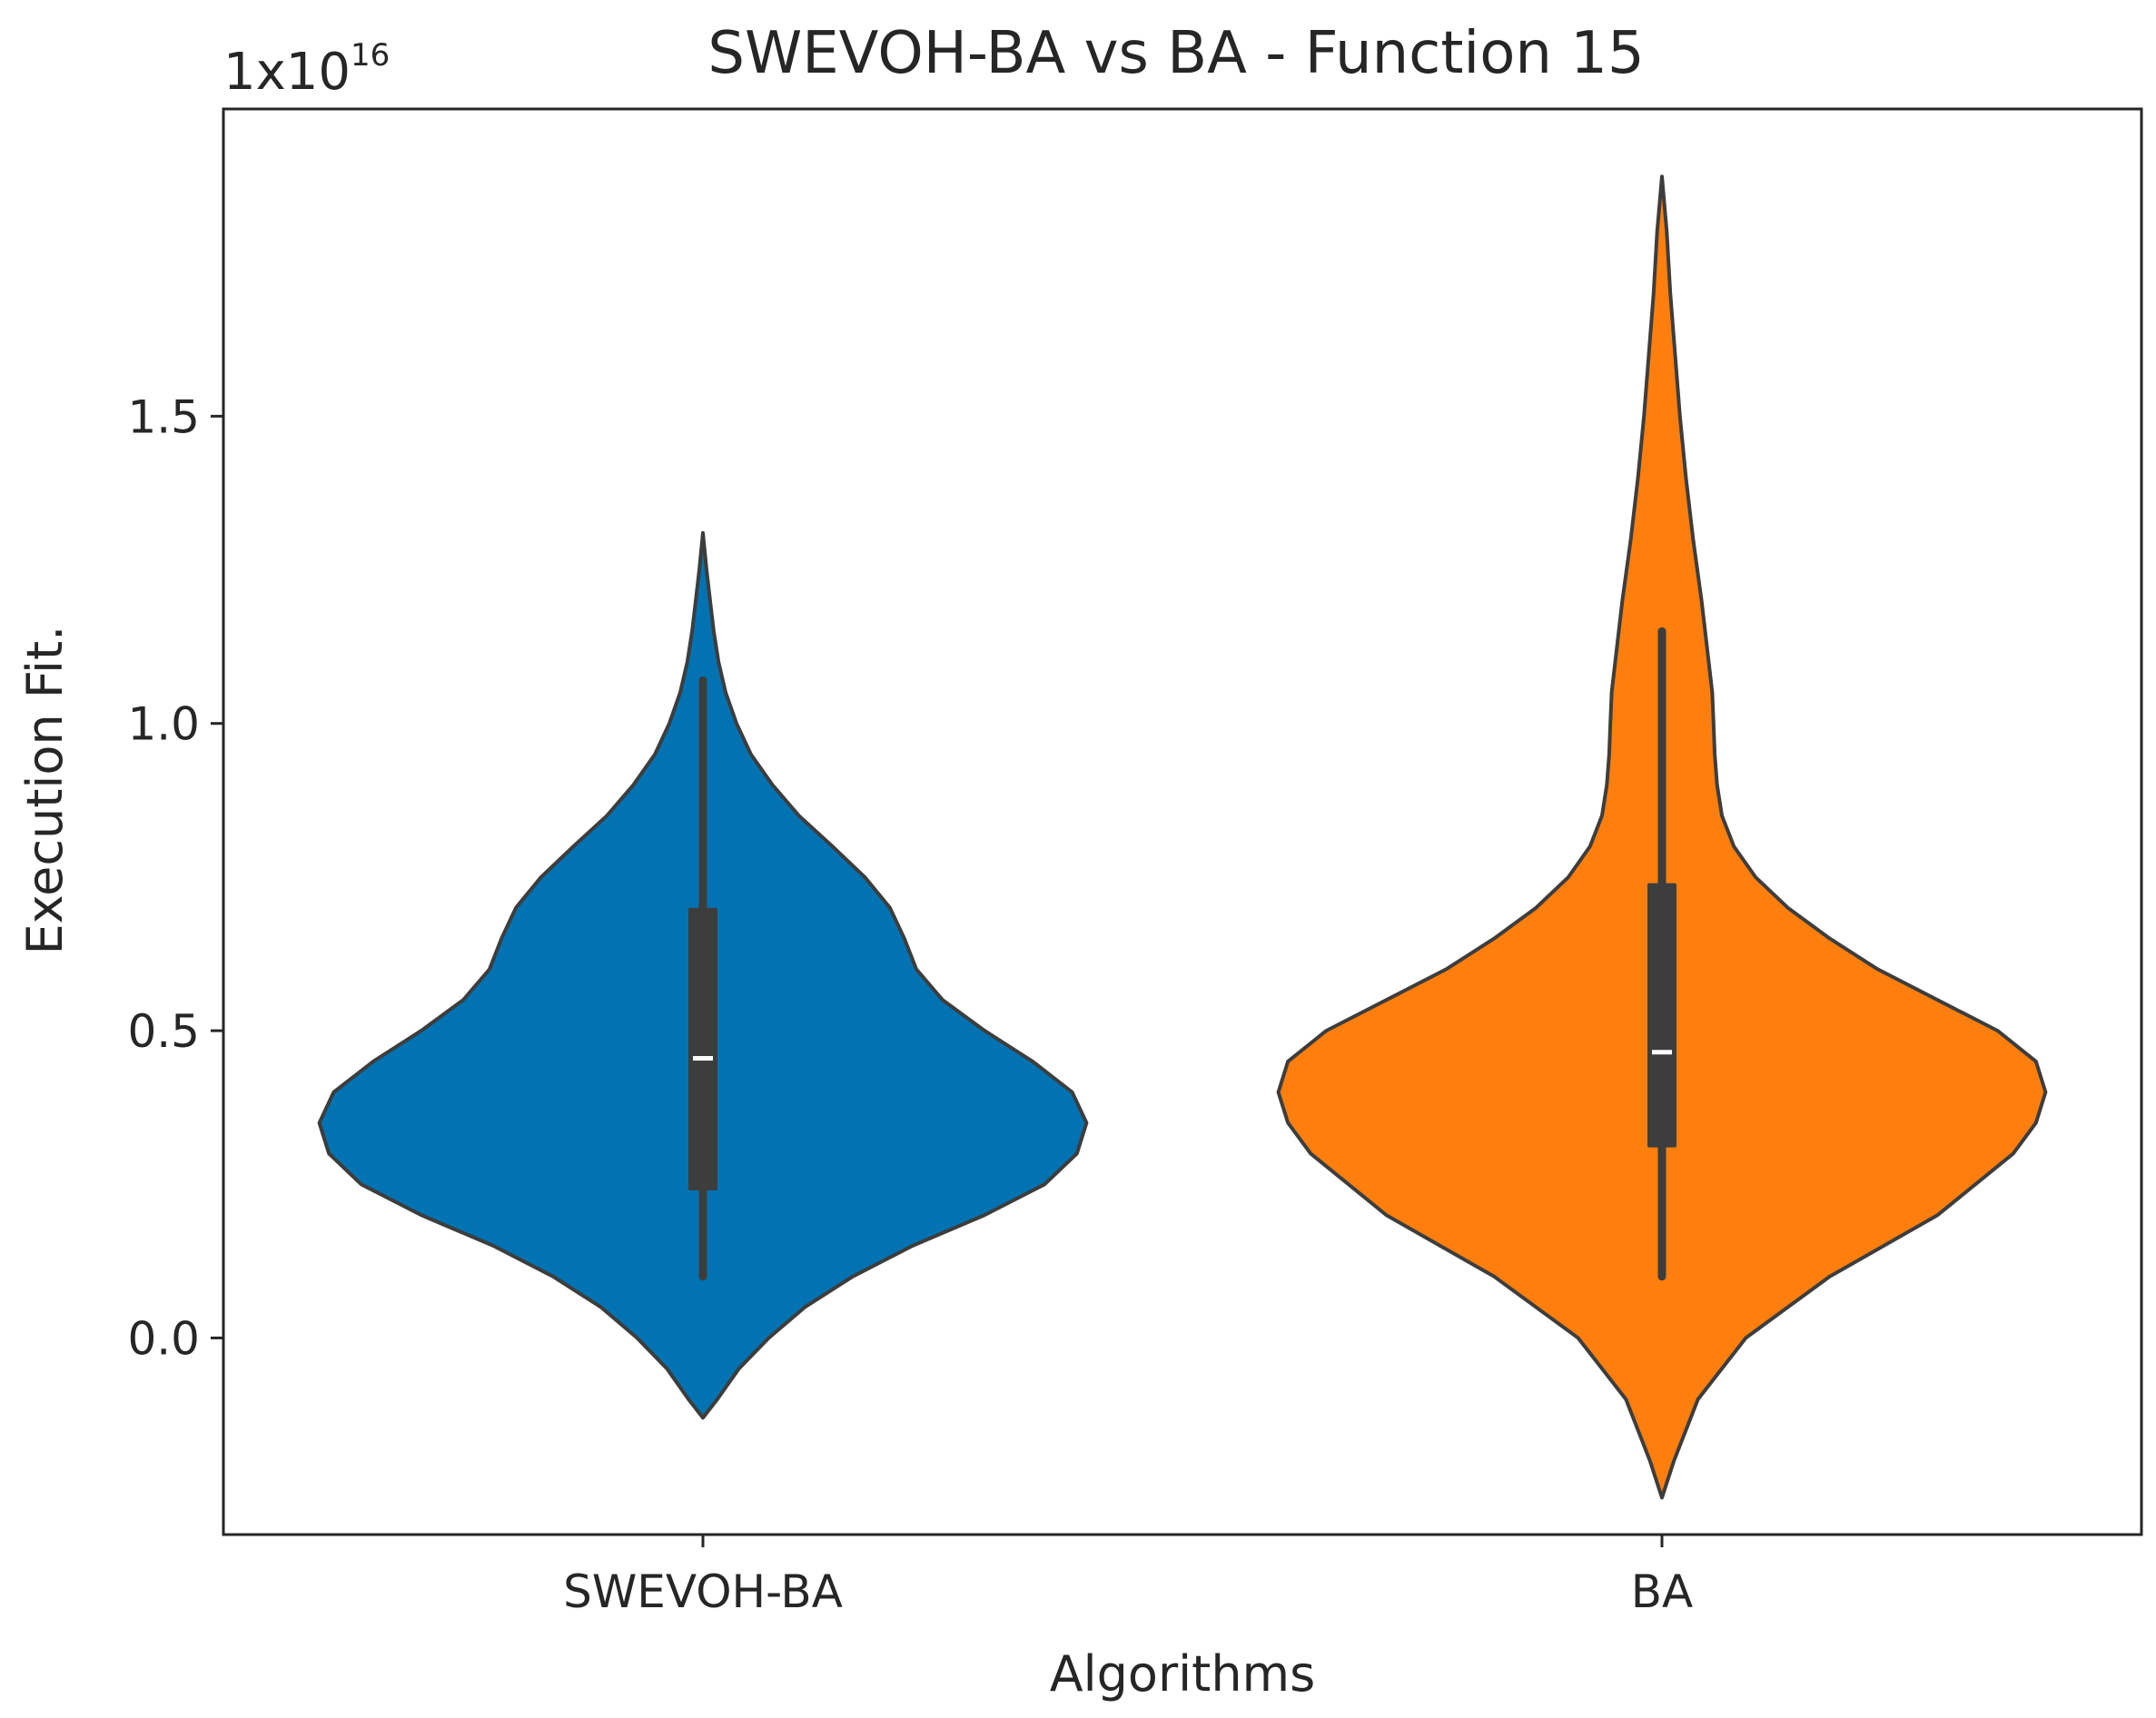 The width and height of the screenshot is (2156, 1718). What do you see at coordinates (370, 55) in the screenshot?
I see `y-scale-exponent: 16` at bounding box center [370, 55].